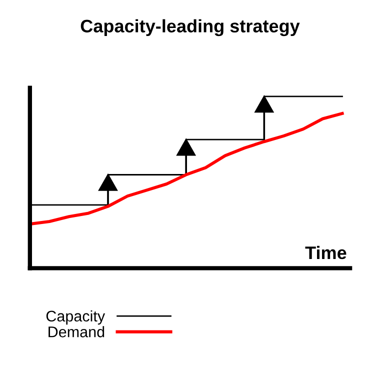  I want to click on legend-label: Capacity, so click(76, 317).